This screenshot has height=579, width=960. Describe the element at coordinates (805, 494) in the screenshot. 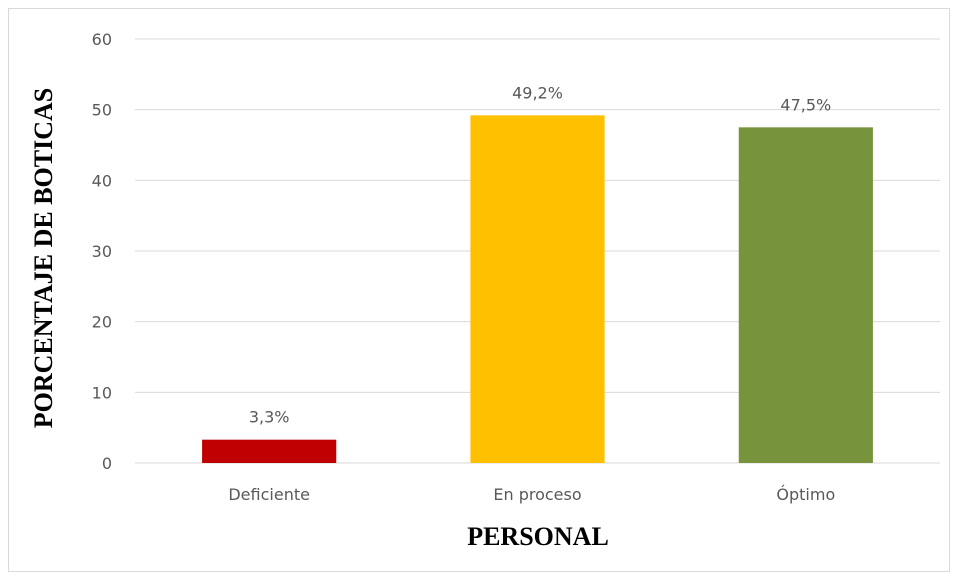

I see `x-tick-label: Óptimo` at that location.